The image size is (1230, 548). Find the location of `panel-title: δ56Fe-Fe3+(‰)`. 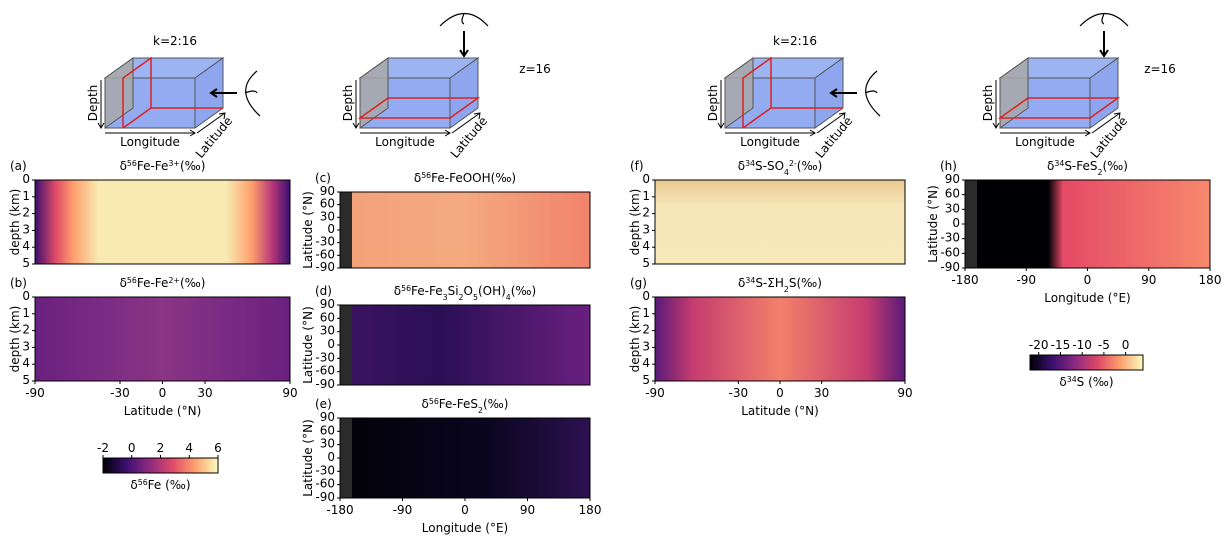

panel-title: δ56Fe-Fe3+(‰) is located at coordinates (163, 166).